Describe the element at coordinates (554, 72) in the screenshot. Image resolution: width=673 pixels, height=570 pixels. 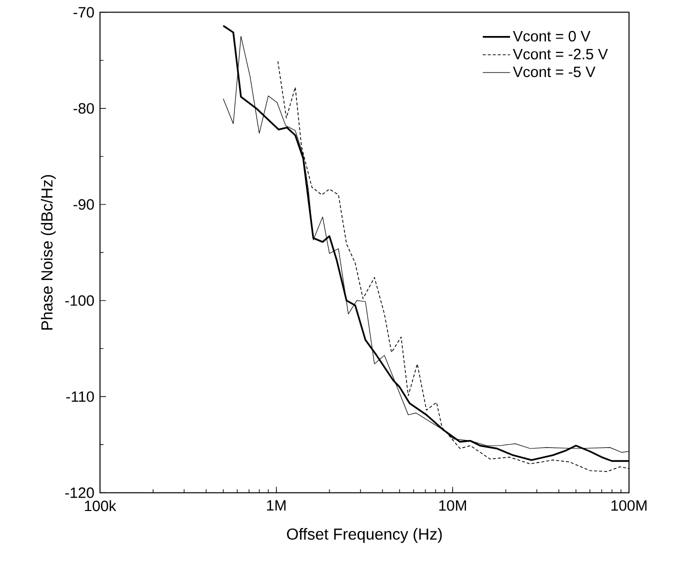
I see `legend-label: Vcont = -5 V` at that location.